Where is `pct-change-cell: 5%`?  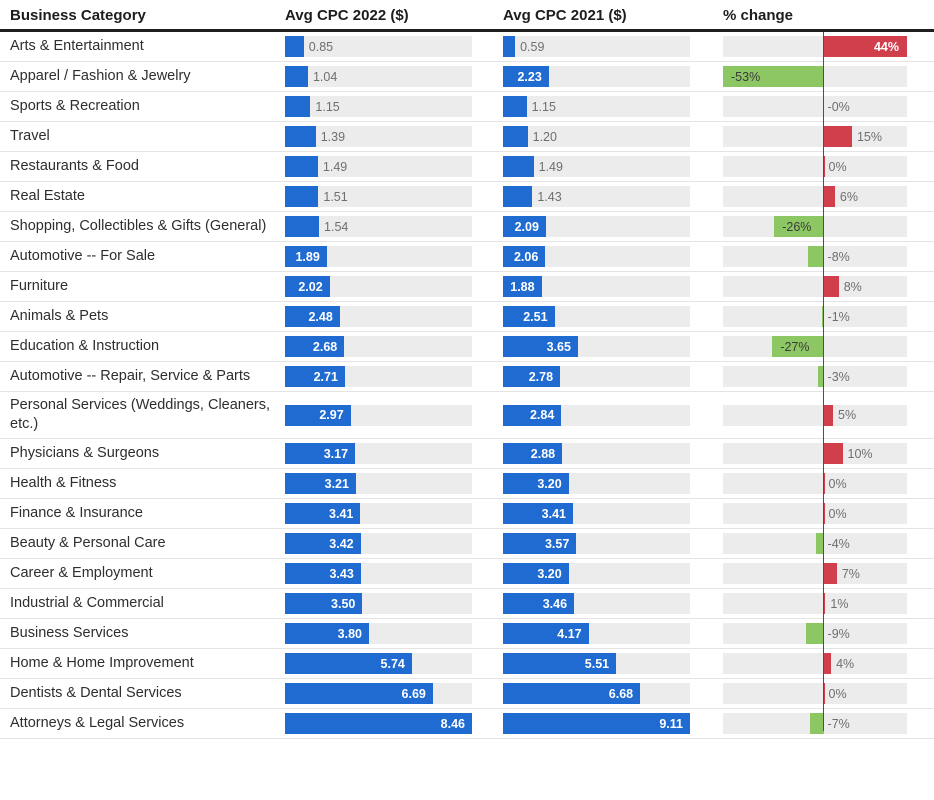 pct-change-cell: 5% is located at coordinates (816, 415).